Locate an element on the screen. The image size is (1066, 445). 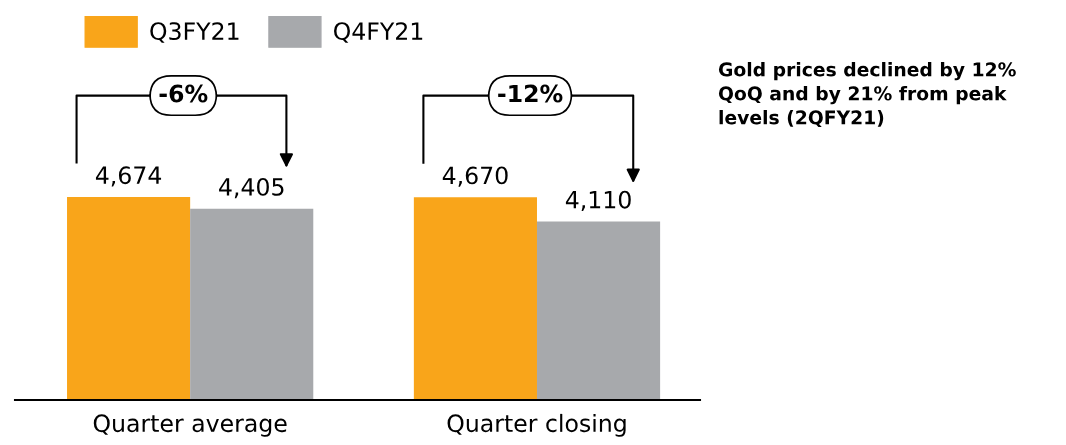
data-label: 4,110 is located at coordinates (598, 201).